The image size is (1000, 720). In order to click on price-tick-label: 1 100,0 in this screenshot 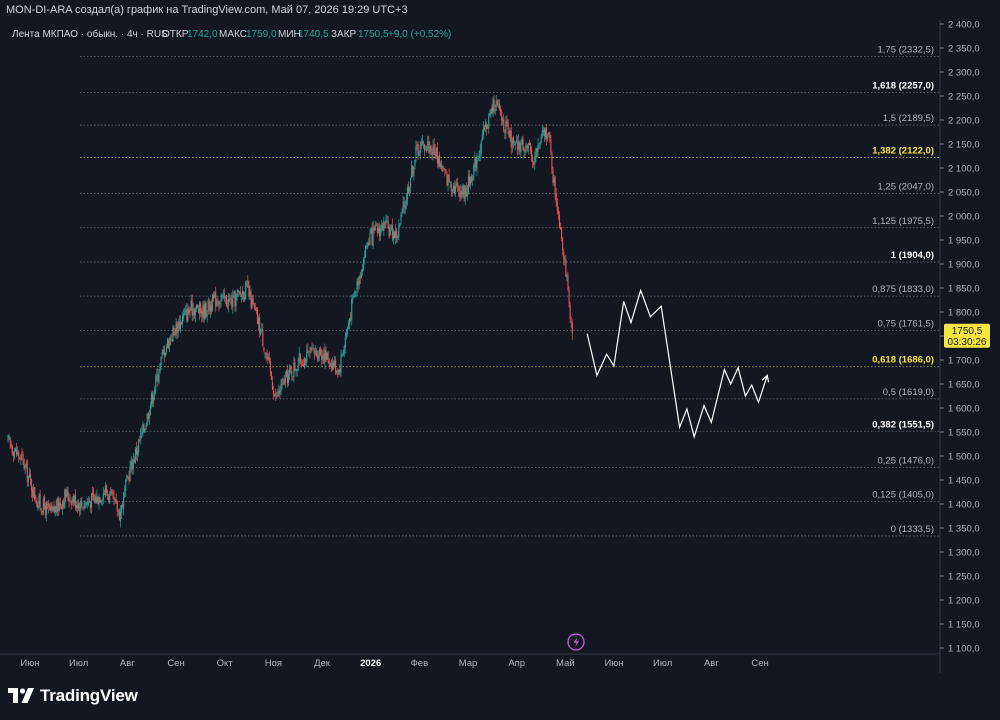, I will do `click(964, 649)`.